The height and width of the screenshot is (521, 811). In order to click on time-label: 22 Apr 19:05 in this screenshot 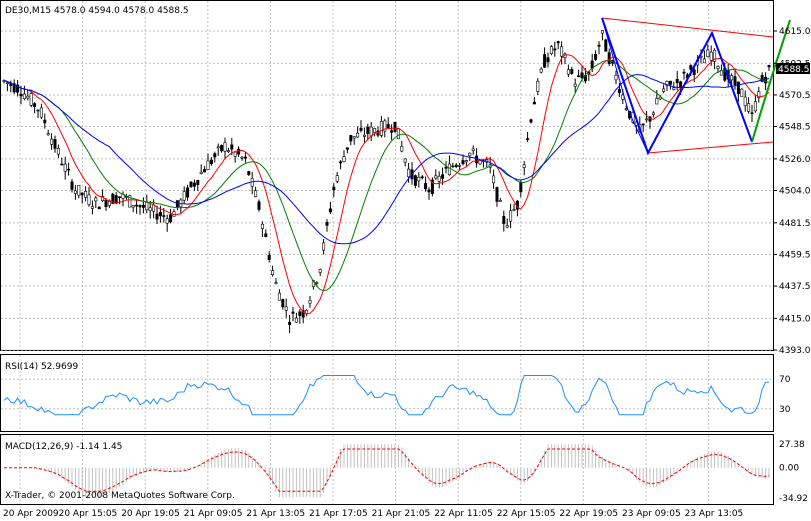, I will do `click(588, 514)`.